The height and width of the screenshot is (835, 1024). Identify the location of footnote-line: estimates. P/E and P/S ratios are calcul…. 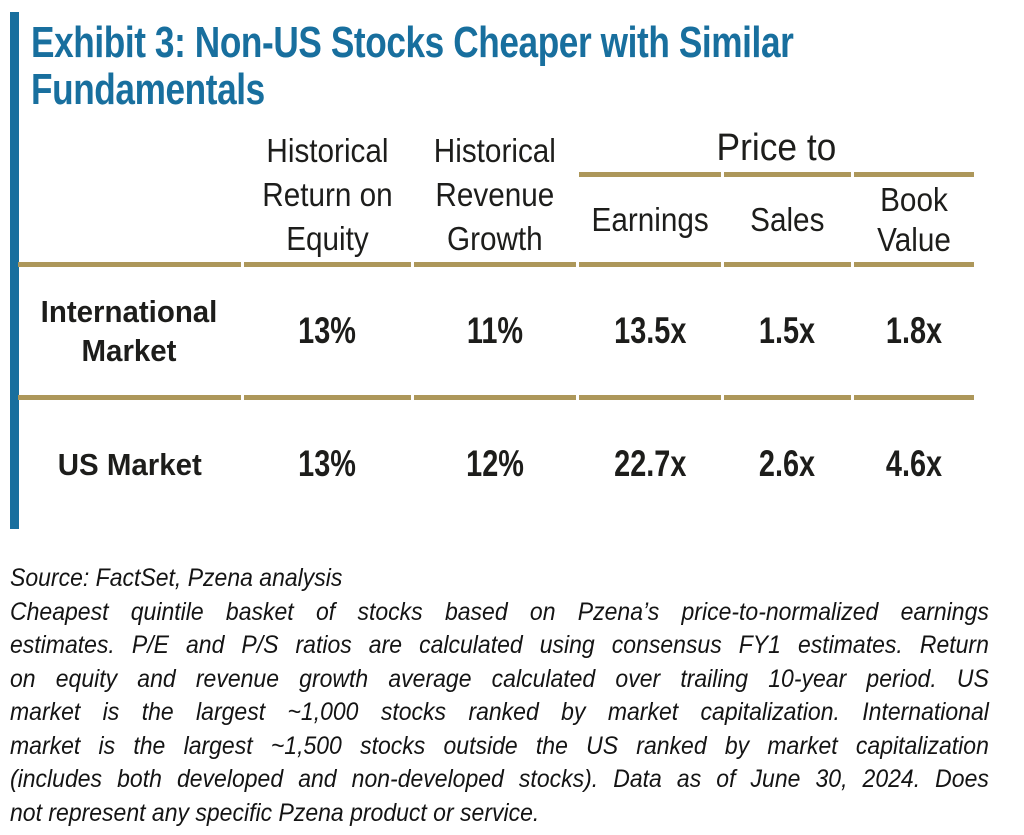
(499, 645).